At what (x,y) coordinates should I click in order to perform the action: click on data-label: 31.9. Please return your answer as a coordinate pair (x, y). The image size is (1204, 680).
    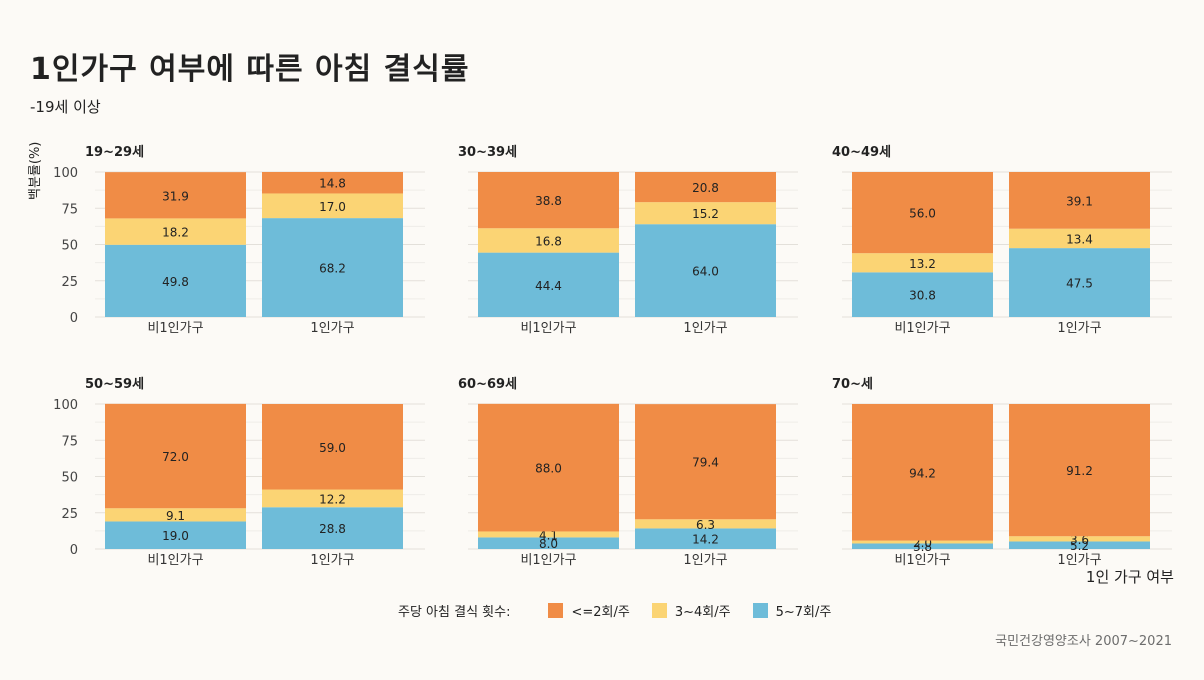
    Looking at the image, I should click on (175, 196).